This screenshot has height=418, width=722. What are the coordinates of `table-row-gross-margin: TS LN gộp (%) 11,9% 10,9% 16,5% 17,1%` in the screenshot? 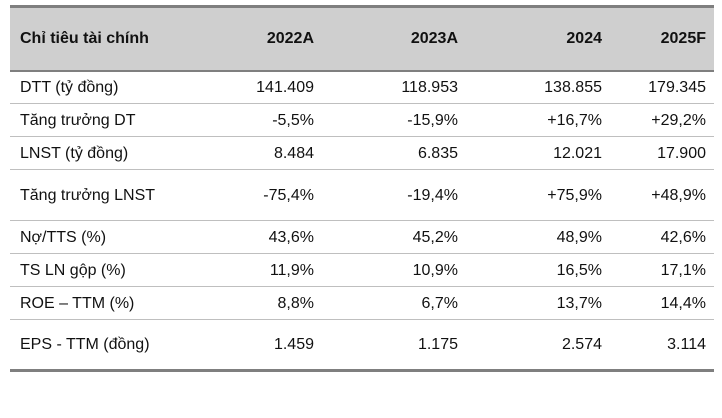 It's located at (362, 270).